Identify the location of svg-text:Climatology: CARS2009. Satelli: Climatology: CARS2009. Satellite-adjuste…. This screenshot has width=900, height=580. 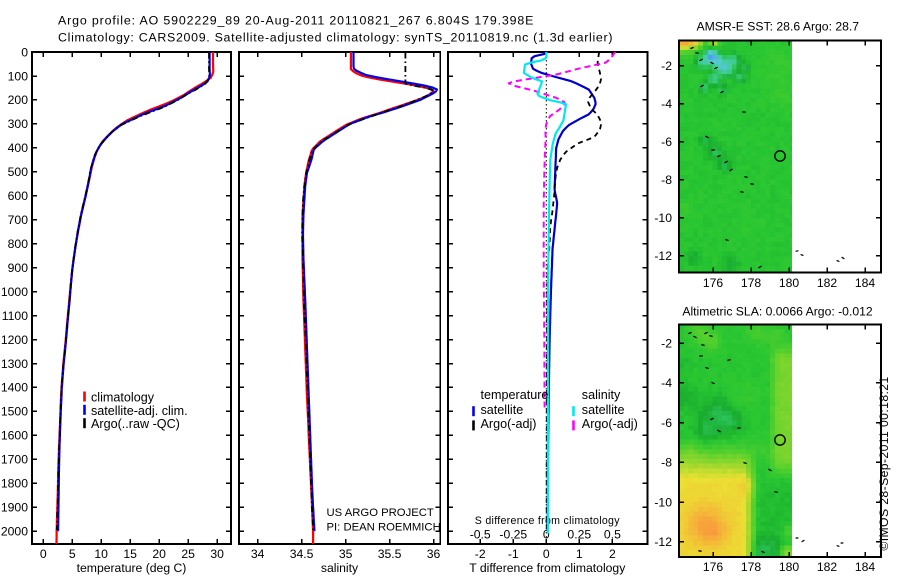
(335, 38).